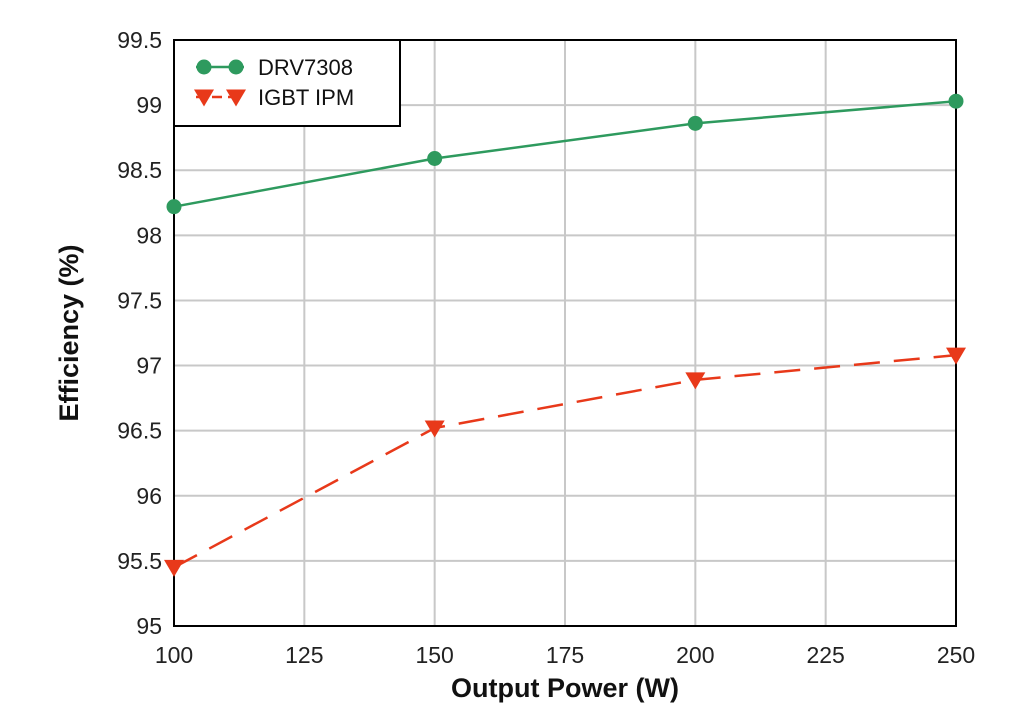  Describe the element at coordinates (139, 333) in the screenshot. I see `y-axis-ticks: 95 95.5 96 96.5 97 97.5 98 98.5 99 99.5` at that location.